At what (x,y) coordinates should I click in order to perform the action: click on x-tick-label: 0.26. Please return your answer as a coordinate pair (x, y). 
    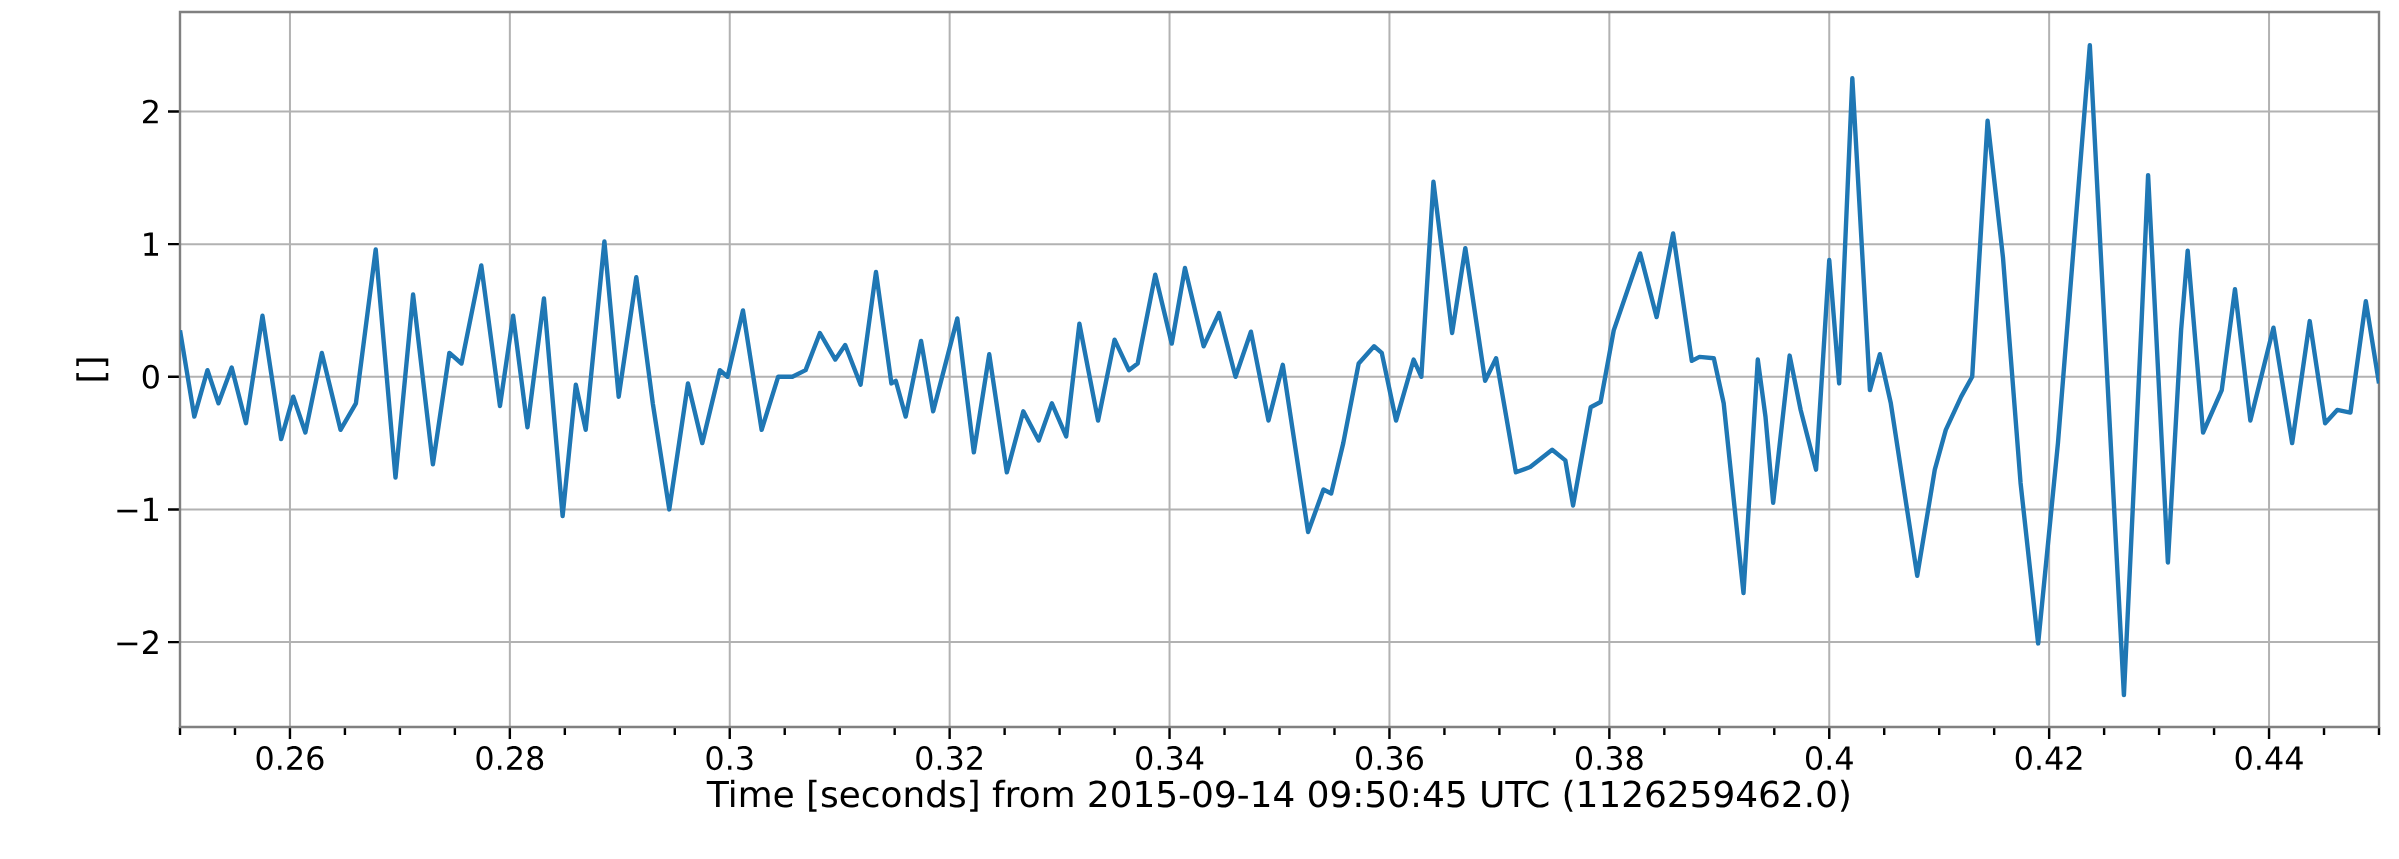
    Looking at the image, I should click on (290, 758).